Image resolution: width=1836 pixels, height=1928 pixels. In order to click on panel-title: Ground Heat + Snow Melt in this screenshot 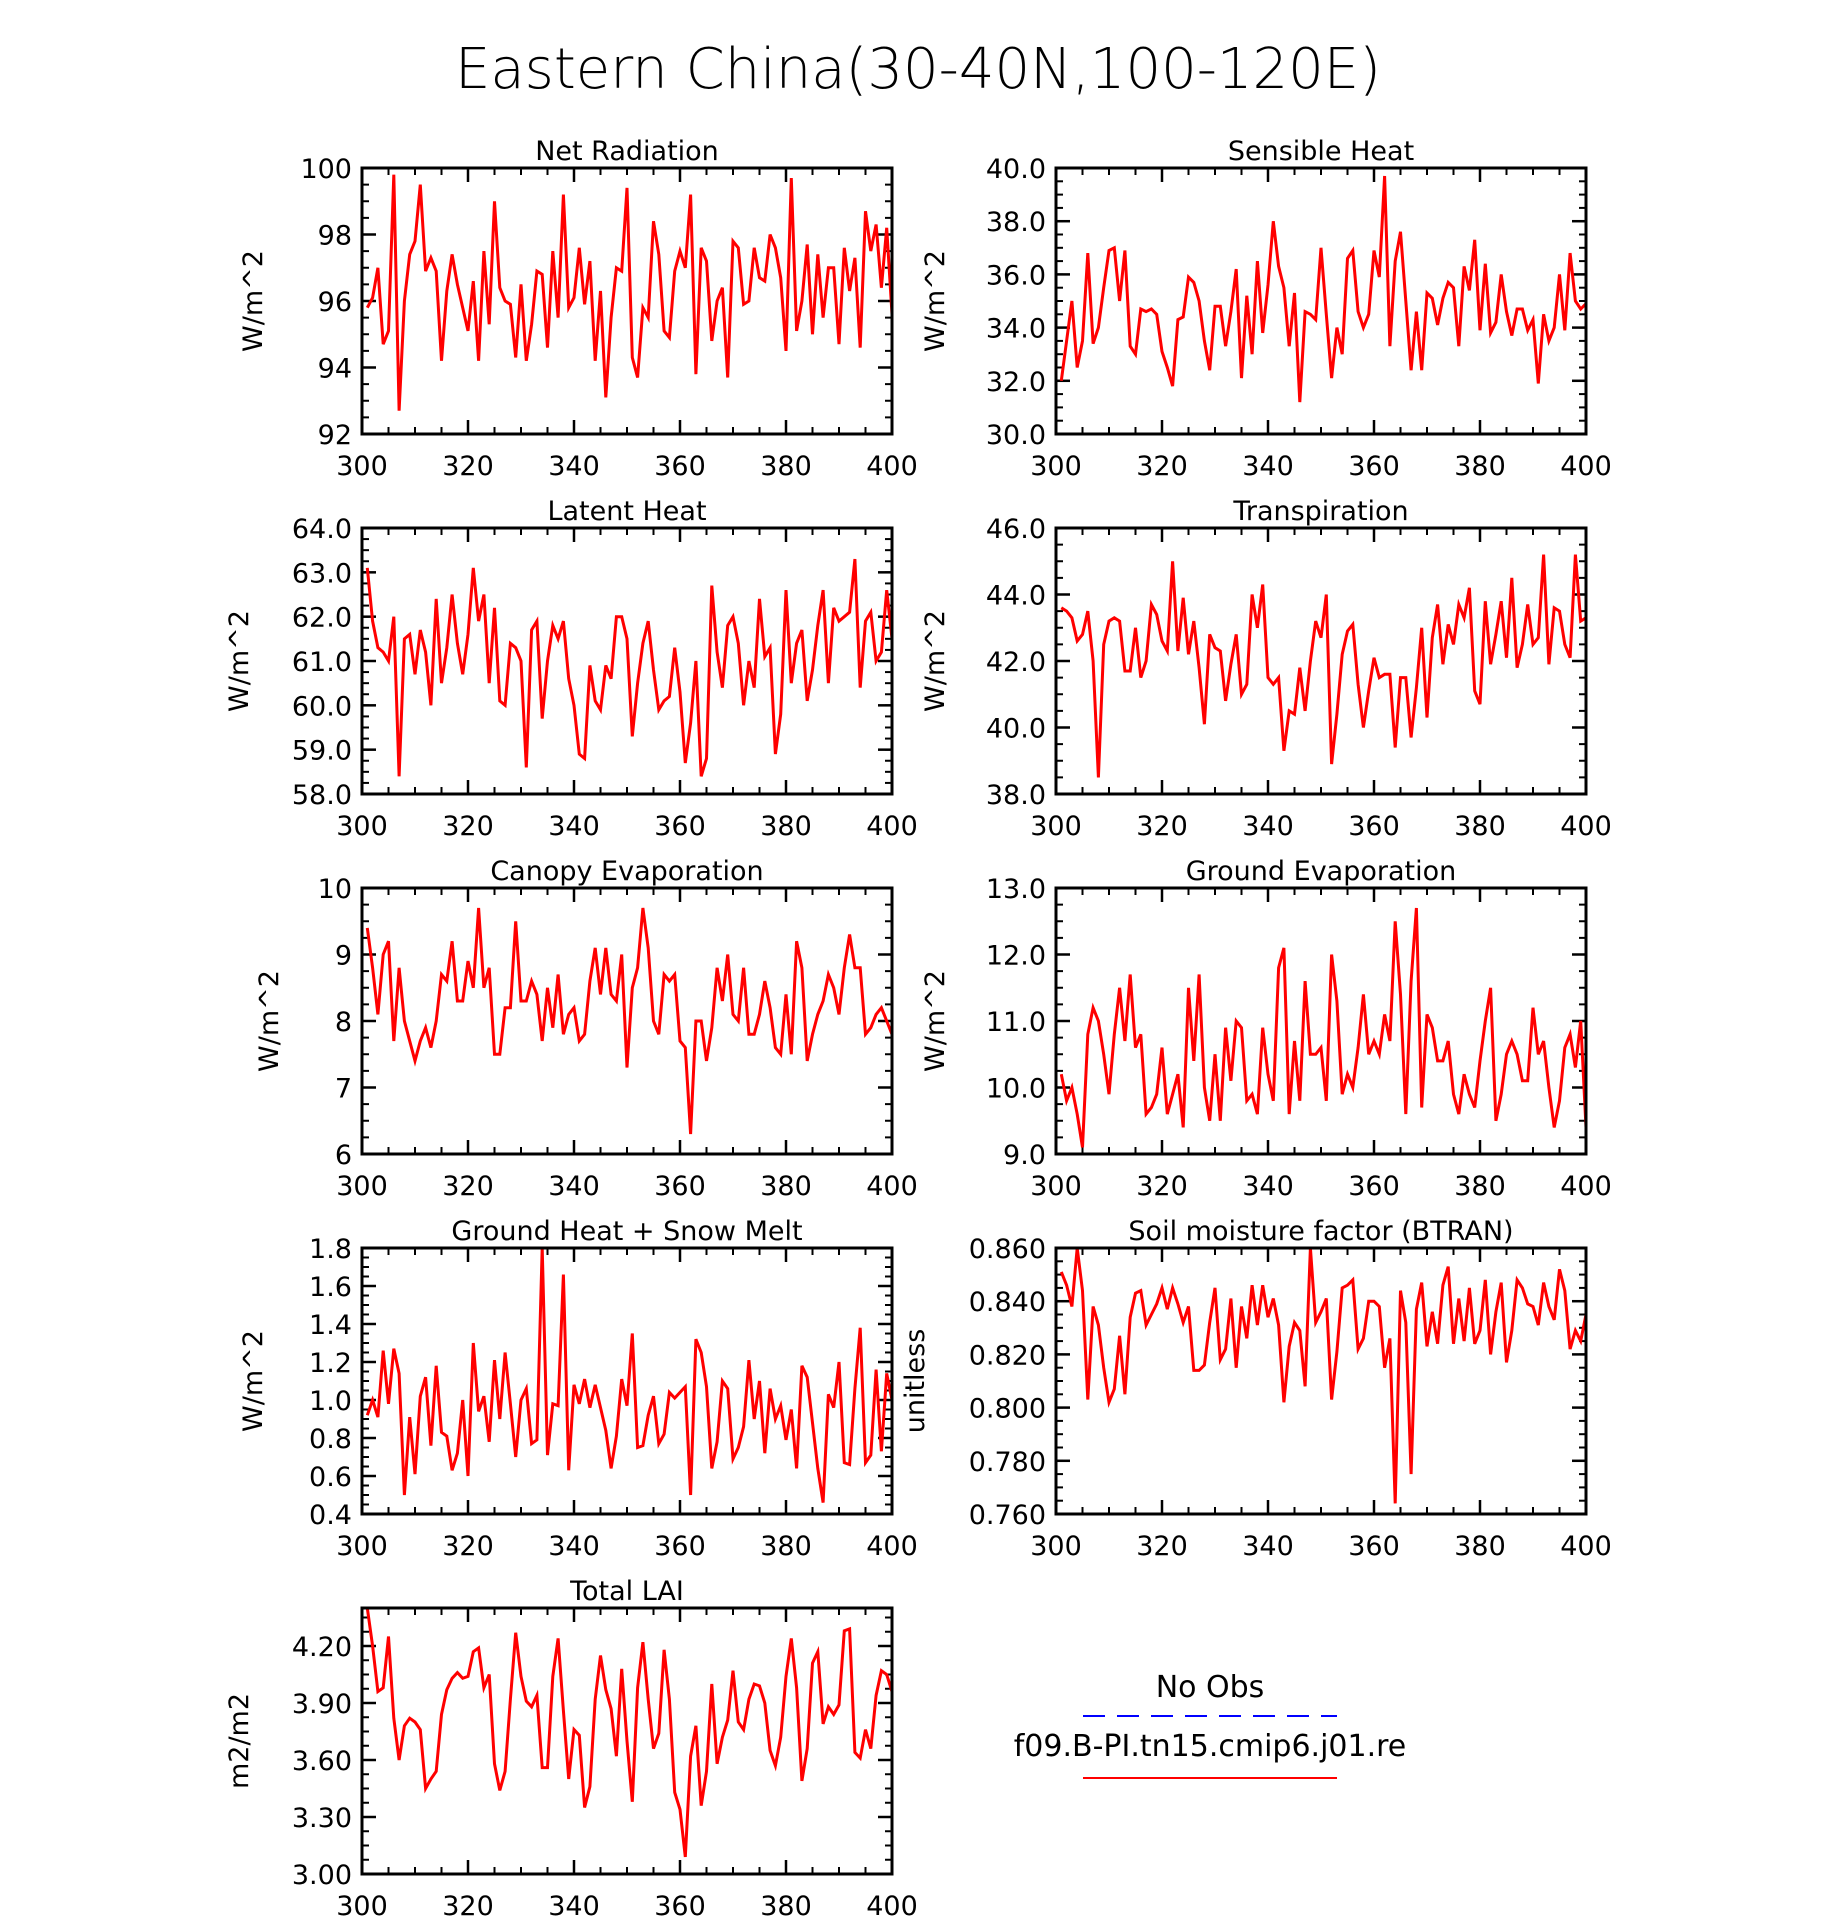, I will do `click(626, 1231)`.